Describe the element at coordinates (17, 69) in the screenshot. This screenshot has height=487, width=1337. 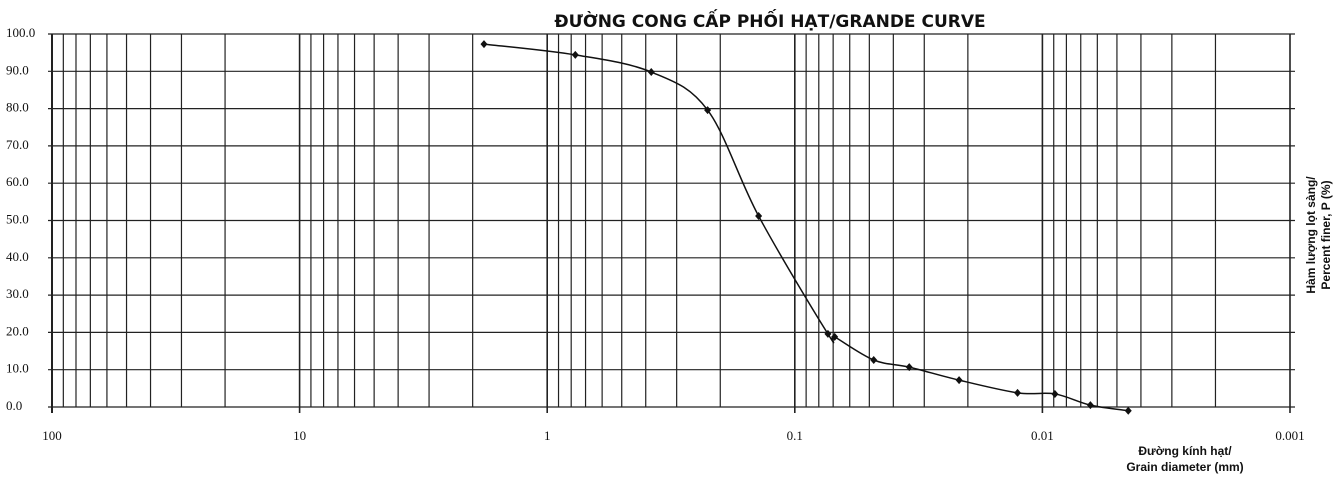
I see `y-tick-label: 90.0` at that location.